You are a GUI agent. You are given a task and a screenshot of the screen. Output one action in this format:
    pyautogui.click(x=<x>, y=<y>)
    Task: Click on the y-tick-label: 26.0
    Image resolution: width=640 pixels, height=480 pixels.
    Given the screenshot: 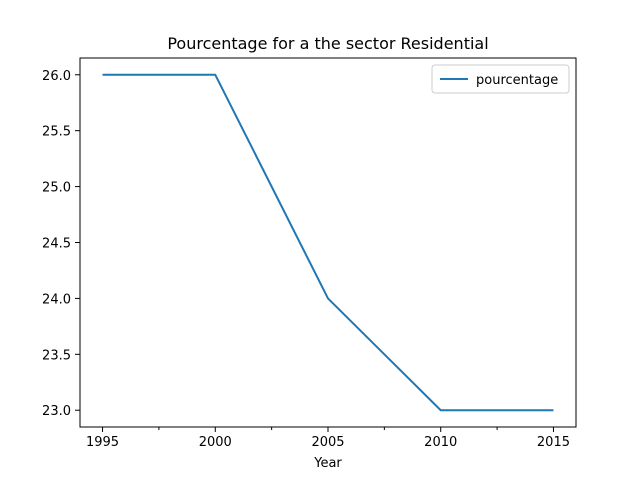 What is the action you would take?
    pyautogui.click(x=56, y=76)
    